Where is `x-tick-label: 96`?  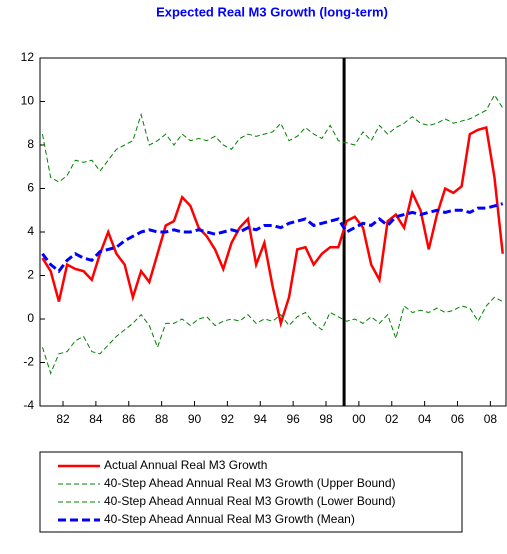
x-tick-label: 96 is located at coordinates (293, 419).